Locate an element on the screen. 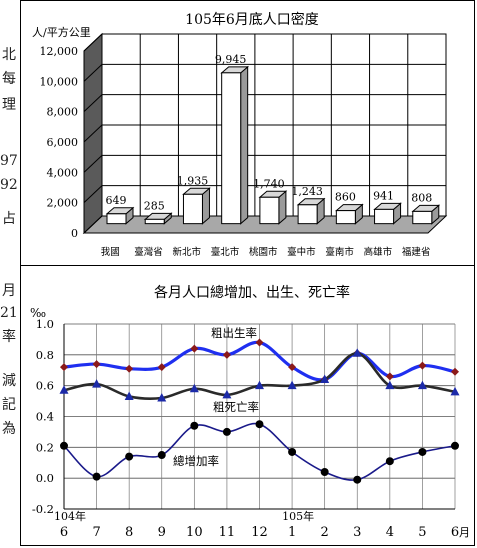  y-tick-label: 8,000 is located at coordinates (63, 112).